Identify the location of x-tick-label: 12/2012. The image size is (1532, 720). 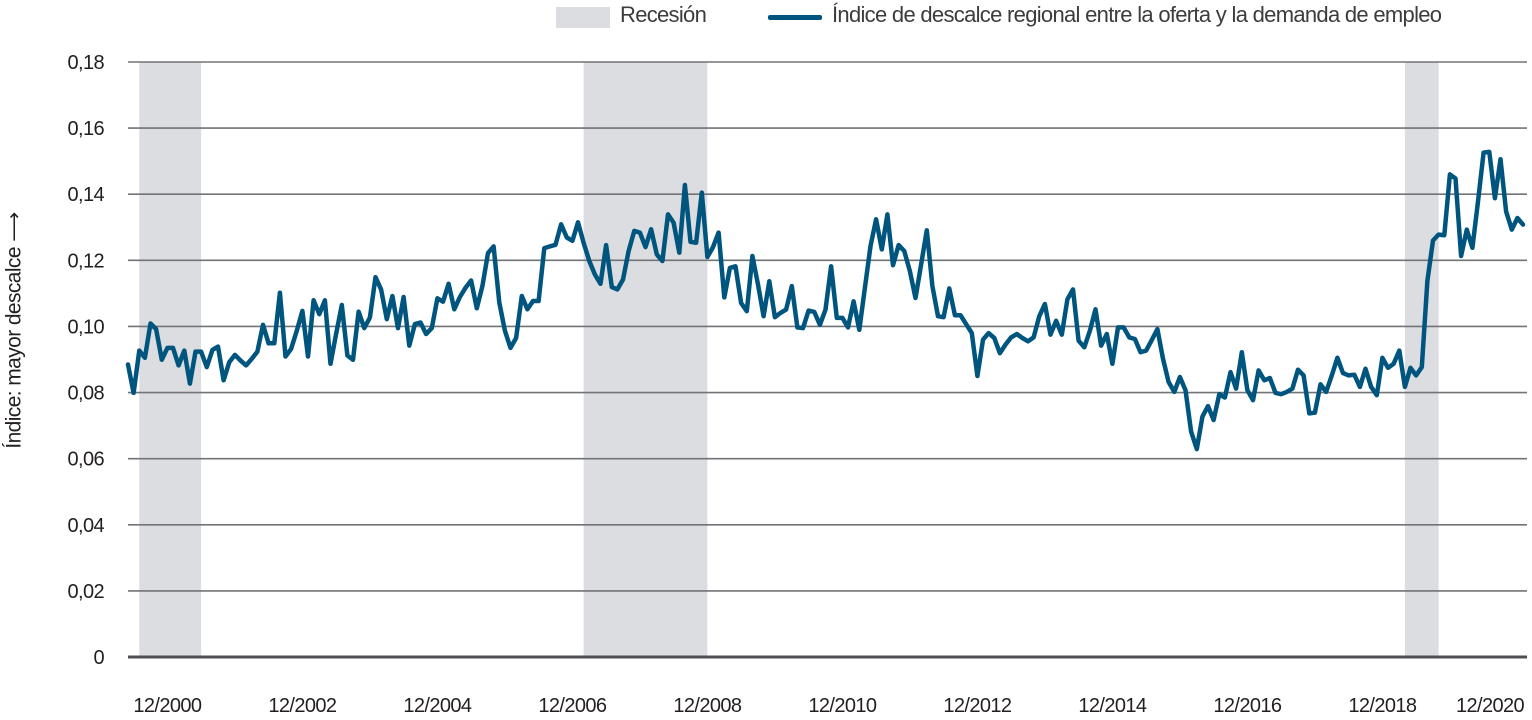
(977, 706).